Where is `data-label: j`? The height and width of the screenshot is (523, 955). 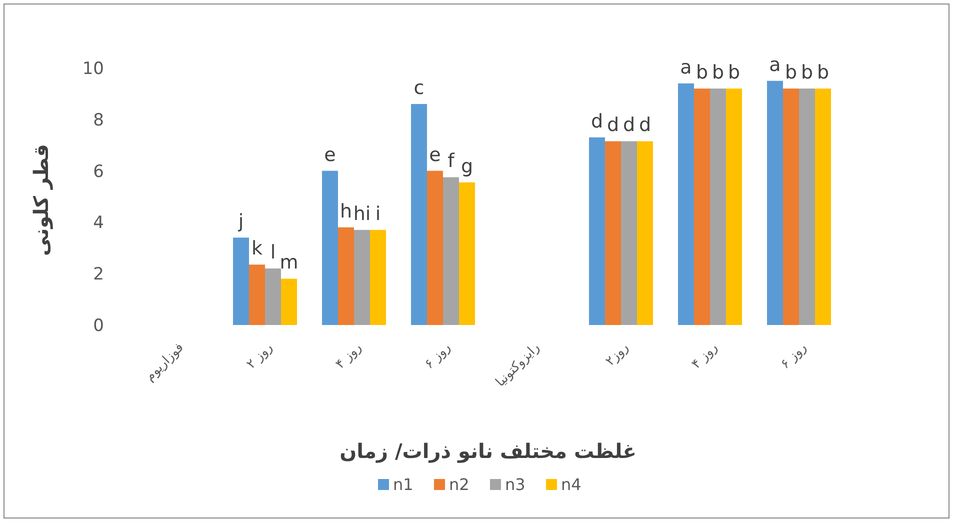 data-label: j is located at coordinates (240, 221).